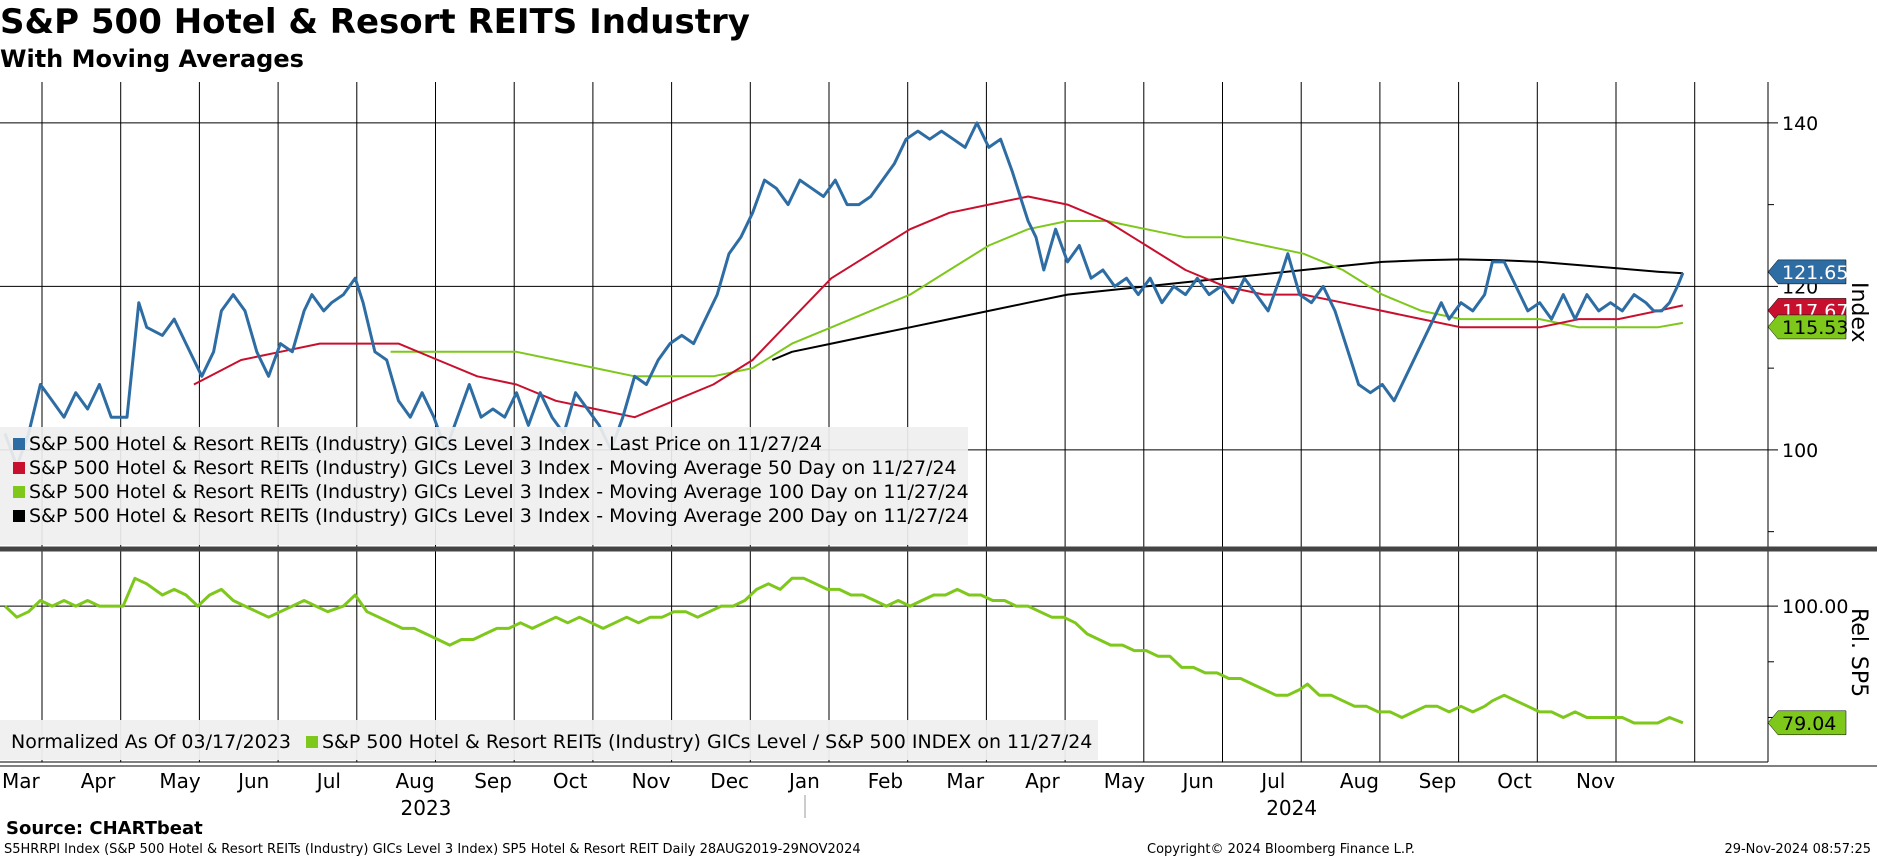  I want to click on month-tick-label: Feb, so click(885, 781).